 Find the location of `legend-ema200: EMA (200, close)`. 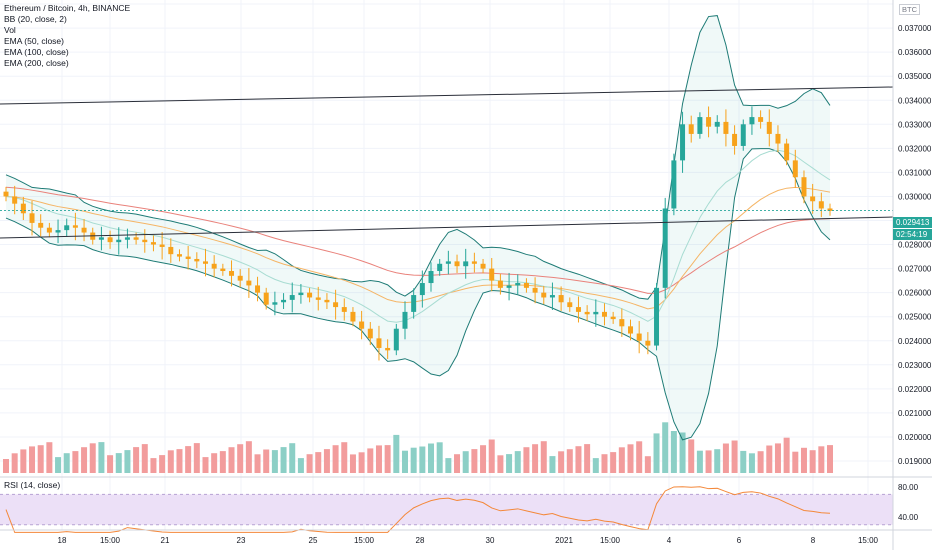

legend-ema200: EMA (200, close) is located at coordinates (36, 63).